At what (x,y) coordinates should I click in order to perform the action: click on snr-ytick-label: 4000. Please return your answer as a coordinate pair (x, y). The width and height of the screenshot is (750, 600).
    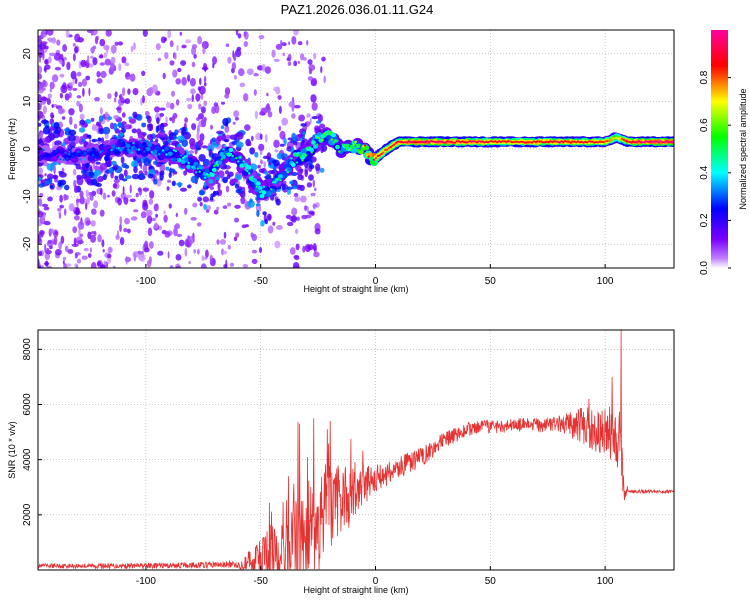
    Looking at the image, I should click on (27, 459).